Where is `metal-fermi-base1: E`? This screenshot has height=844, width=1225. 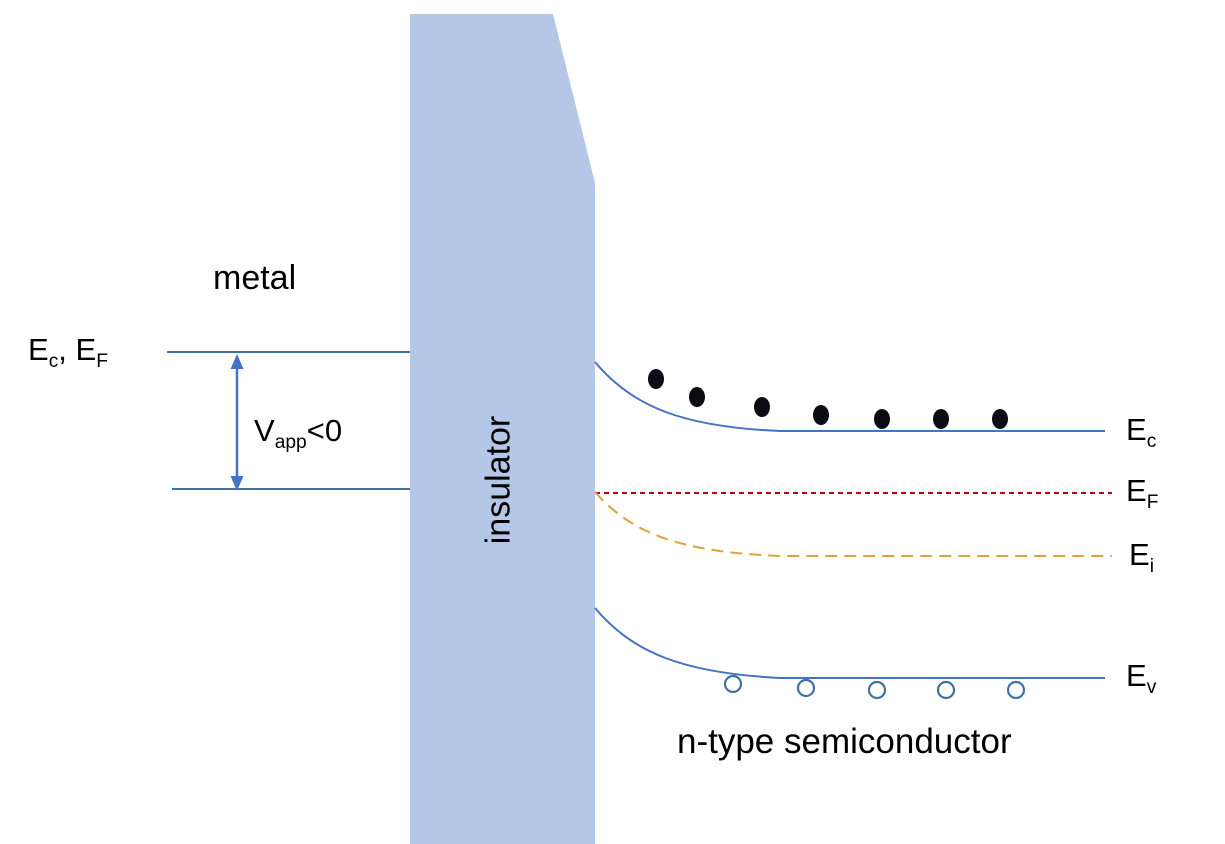
metal-fermi-base1: E is located at coordinates (38, 349).